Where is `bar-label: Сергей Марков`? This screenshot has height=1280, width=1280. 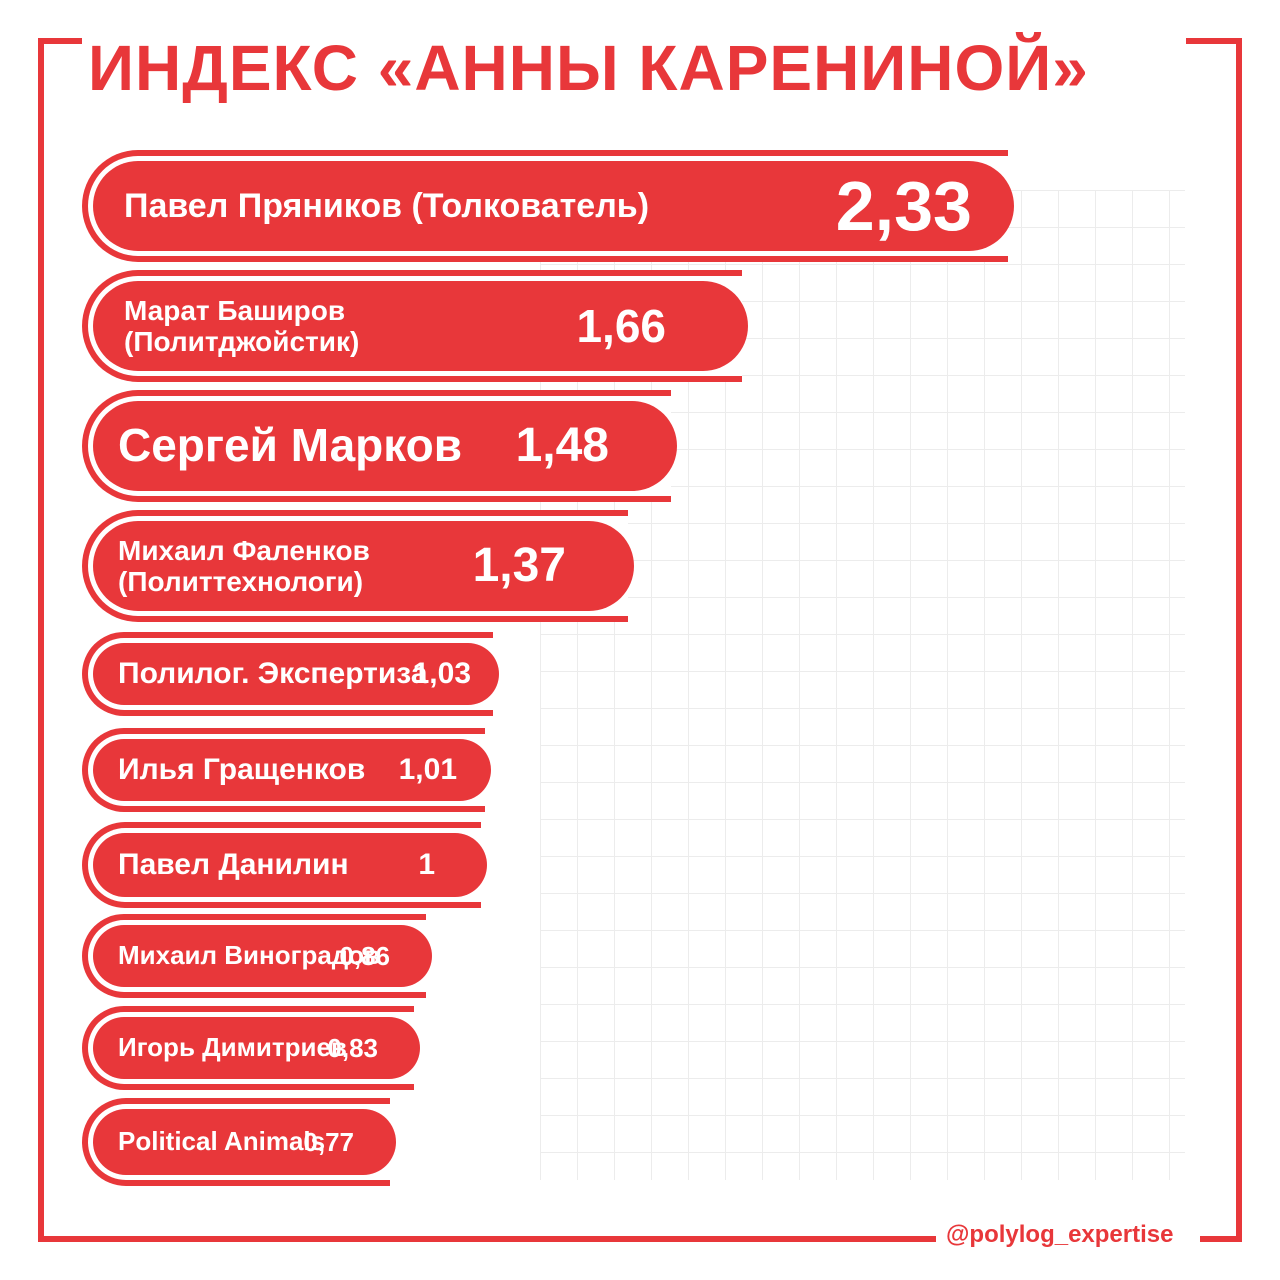 bar-label: Сергей Марков is located at coordinates (290, 445).